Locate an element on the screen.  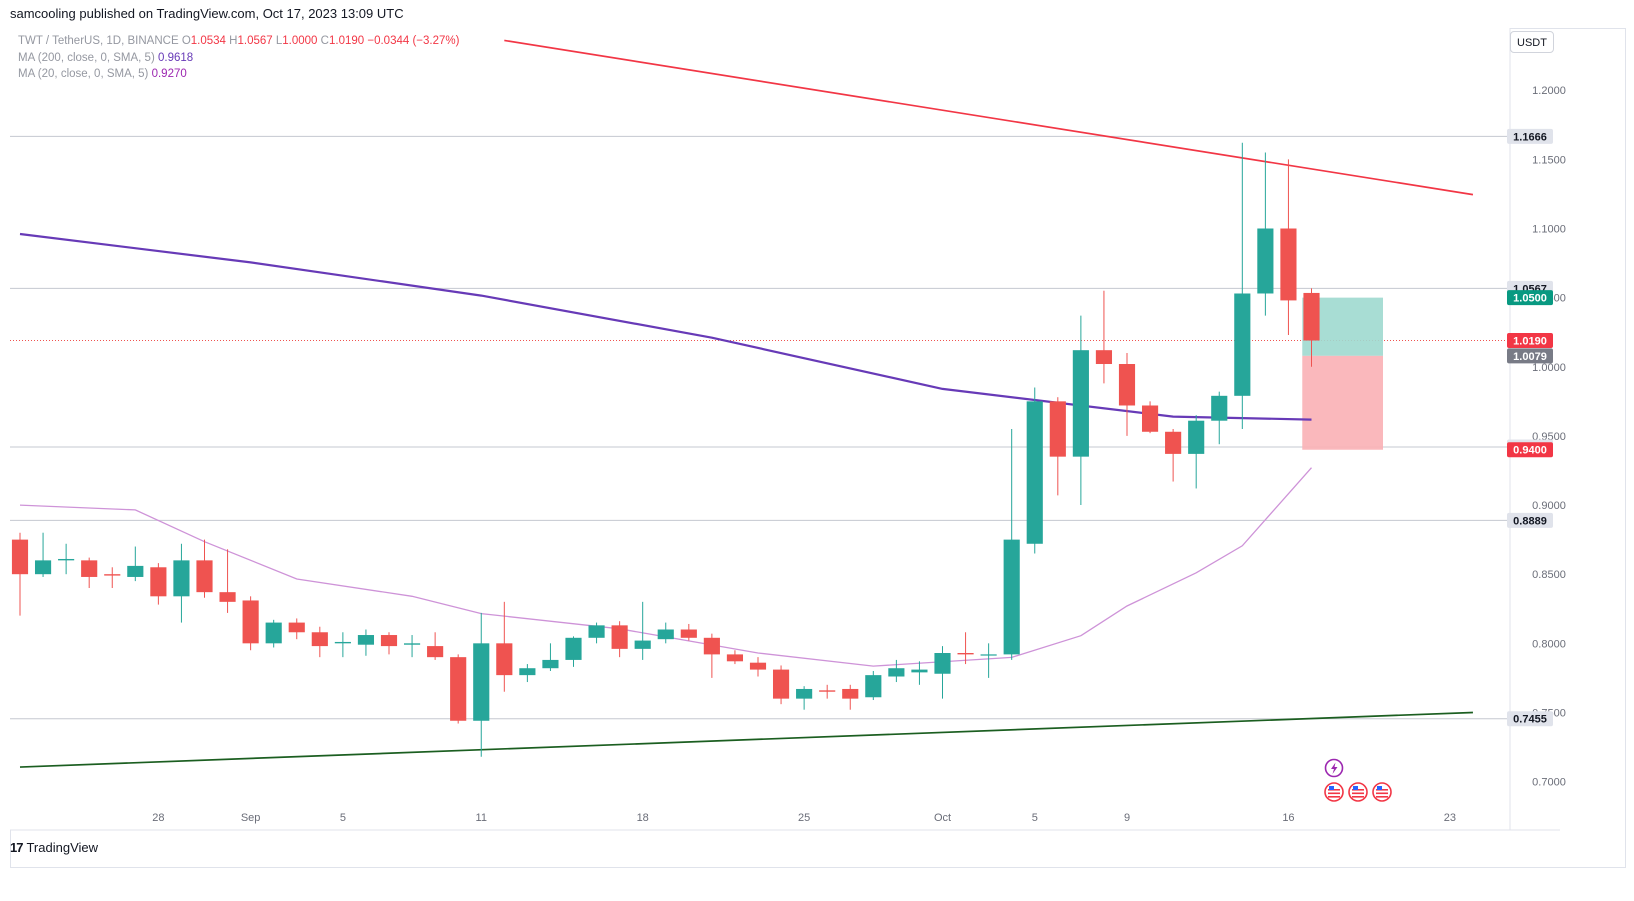
currency-button: USDT is located at coordinates (1532, 42).